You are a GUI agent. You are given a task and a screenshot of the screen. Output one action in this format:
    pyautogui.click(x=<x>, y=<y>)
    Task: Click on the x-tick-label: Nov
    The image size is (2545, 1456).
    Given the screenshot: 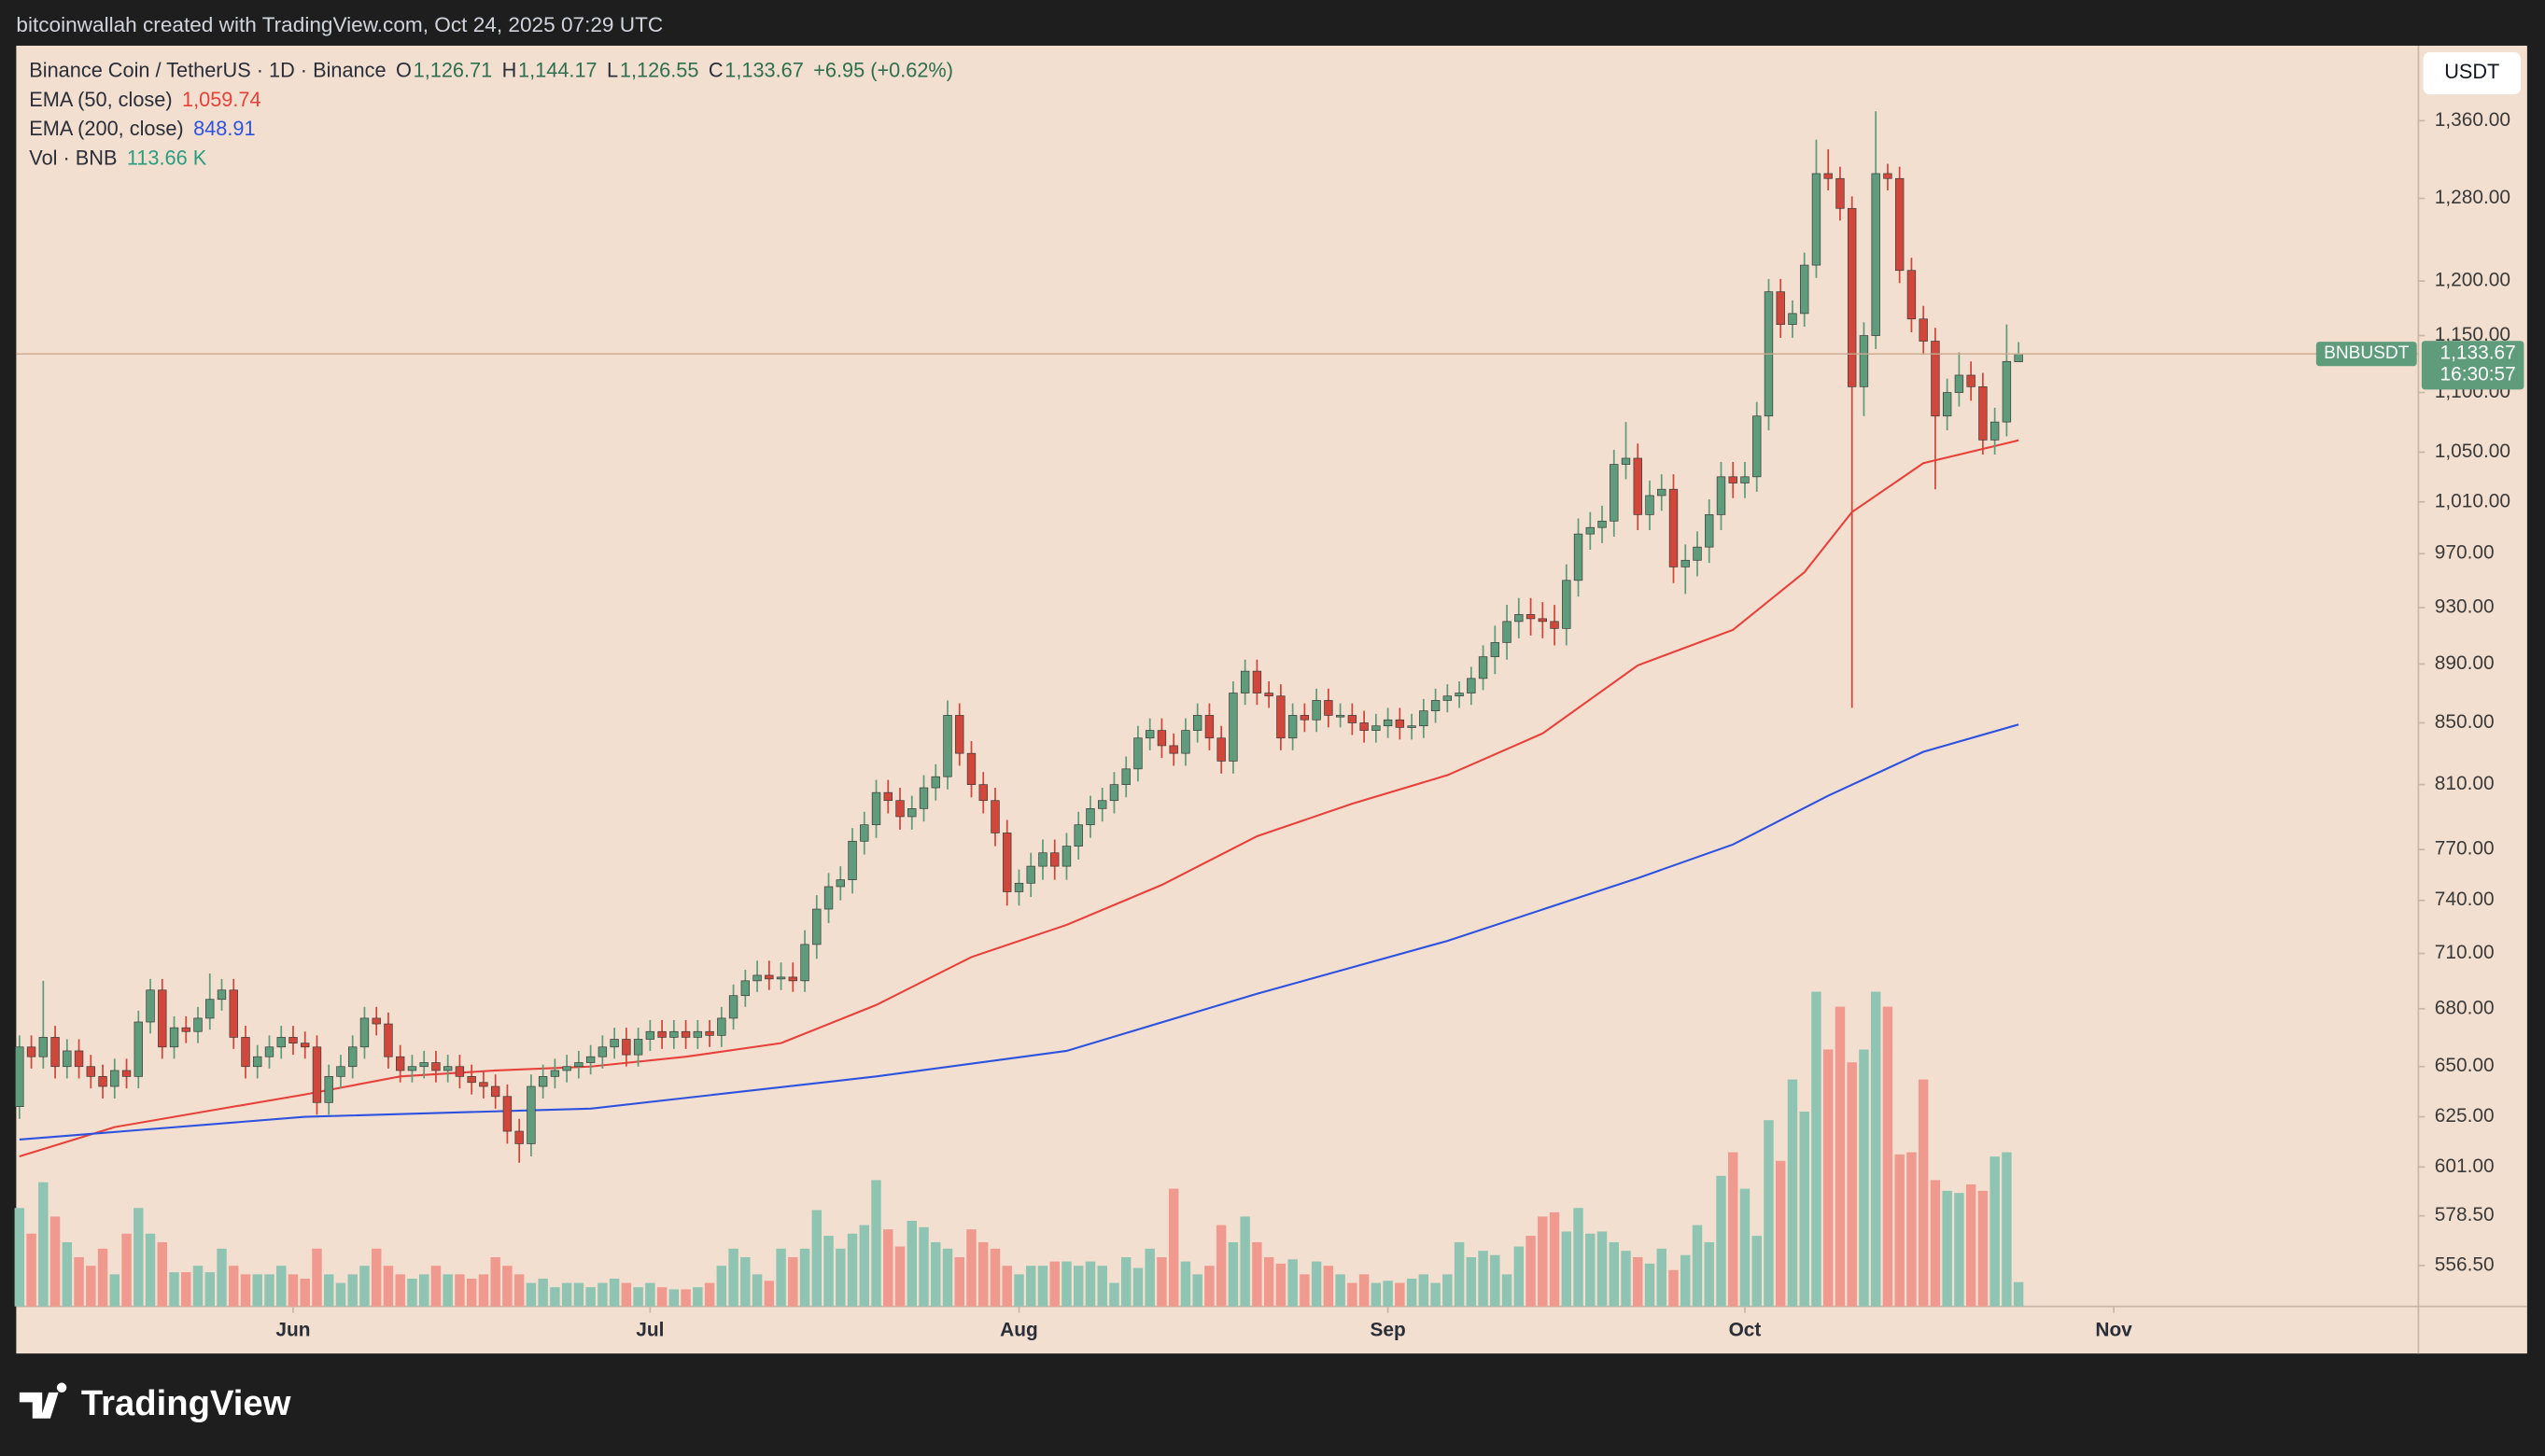 What is the action you would take?
    pyautogui.click(x=2113, y=1329)
    